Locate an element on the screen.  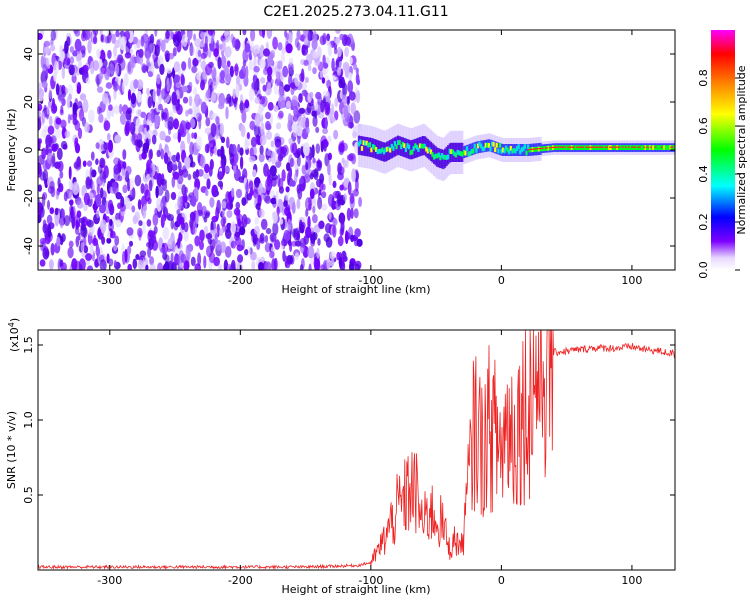
y-tick-label: -40 is located at coordinates (28, 246).